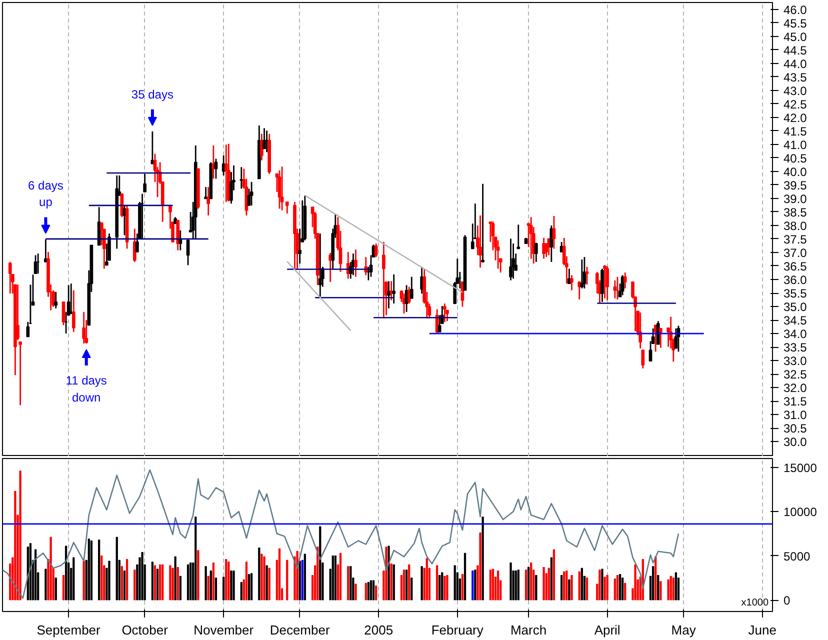  I want to click on x-tick-label: May, so click(683, 630).